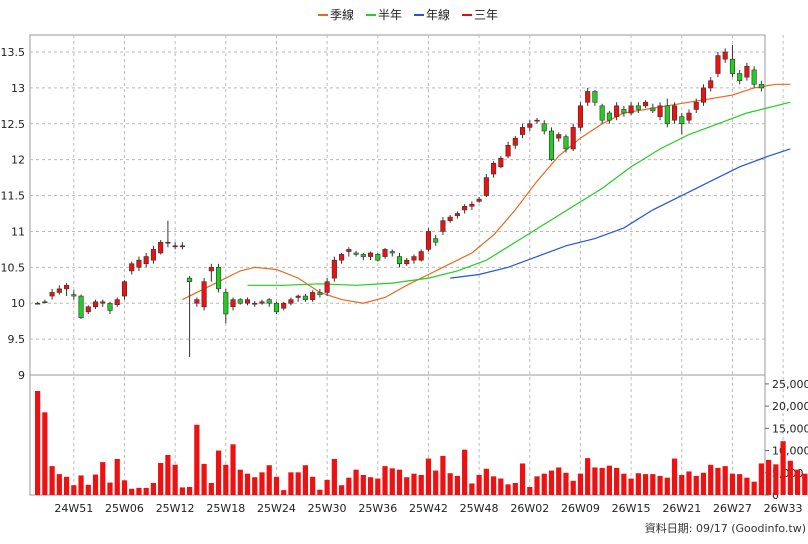 The image size is (808, 544). I want to click on x-tick-label: 25W48, so click(479, 508).